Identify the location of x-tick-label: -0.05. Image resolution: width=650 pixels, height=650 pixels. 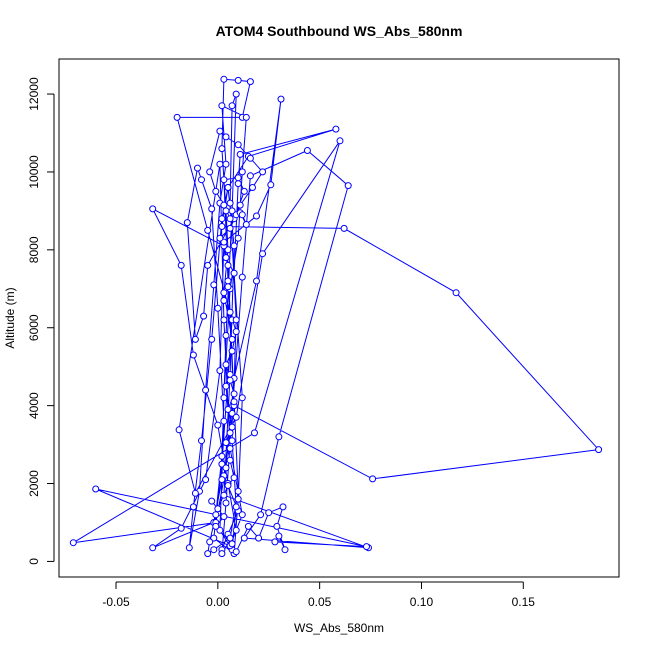
(116, 602).